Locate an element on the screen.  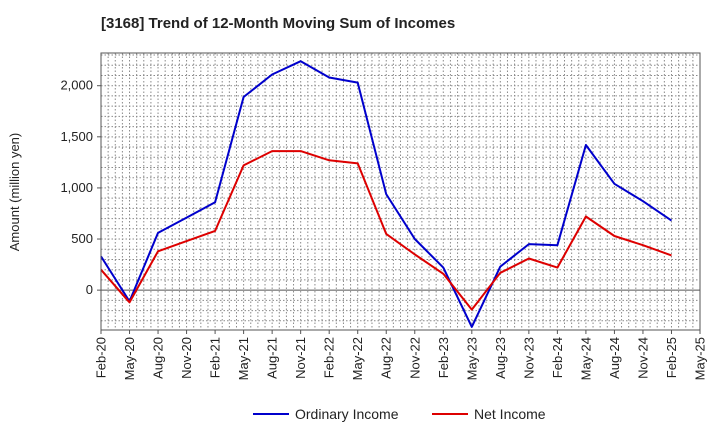
y-axis-ticks: 0 500 1,000 1,500 2,000 is located at coordinates (80, 187).